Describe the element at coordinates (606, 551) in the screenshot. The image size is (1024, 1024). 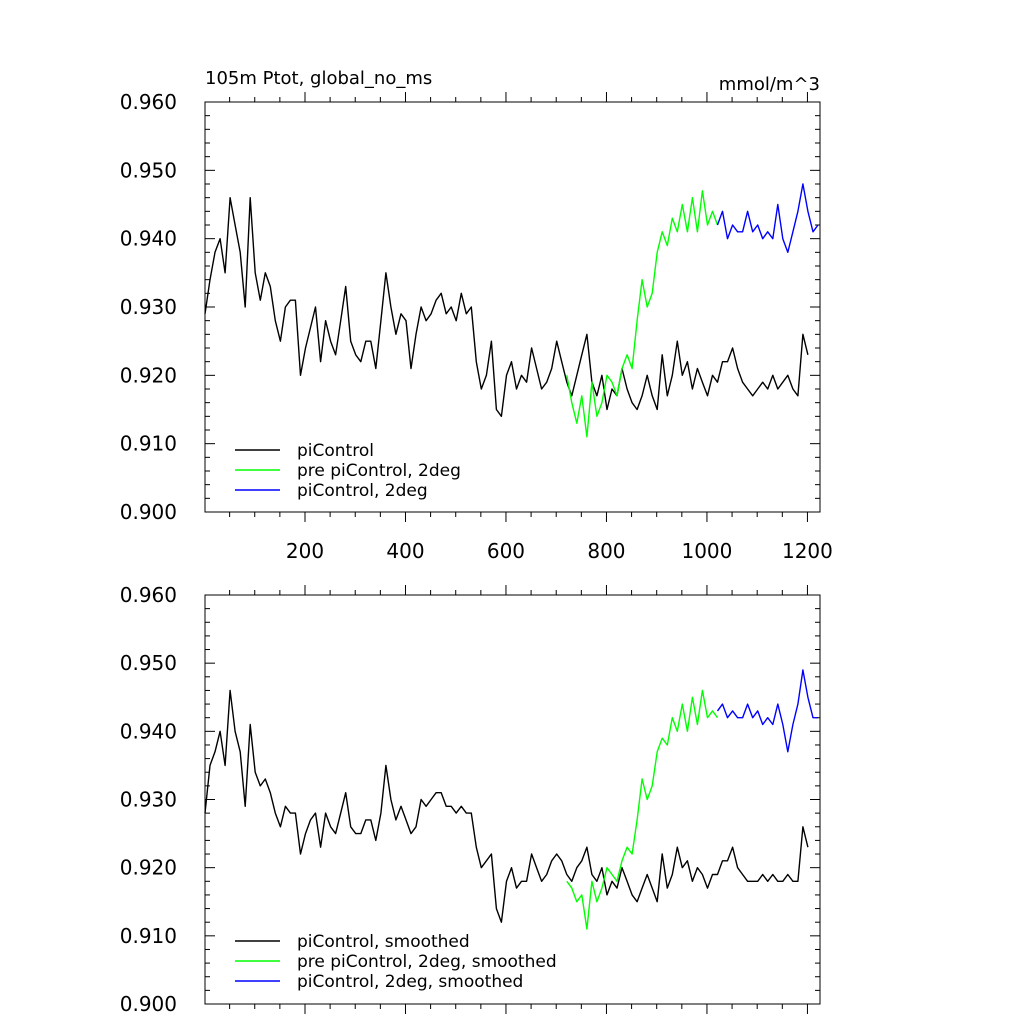
I see `x-tick-label: 800` at that location.